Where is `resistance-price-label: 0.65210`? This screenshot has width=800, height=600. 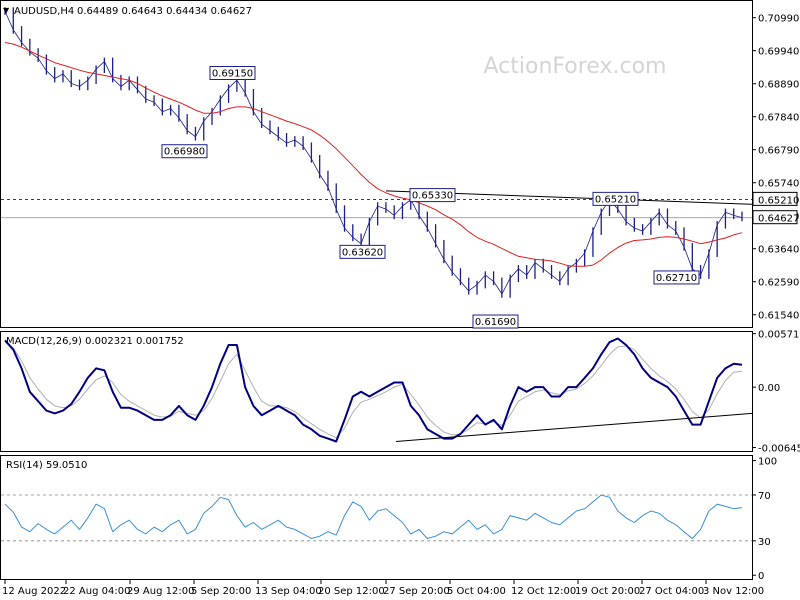 resistance-price-label: 0.65210 is located at coordinates (778, 200).